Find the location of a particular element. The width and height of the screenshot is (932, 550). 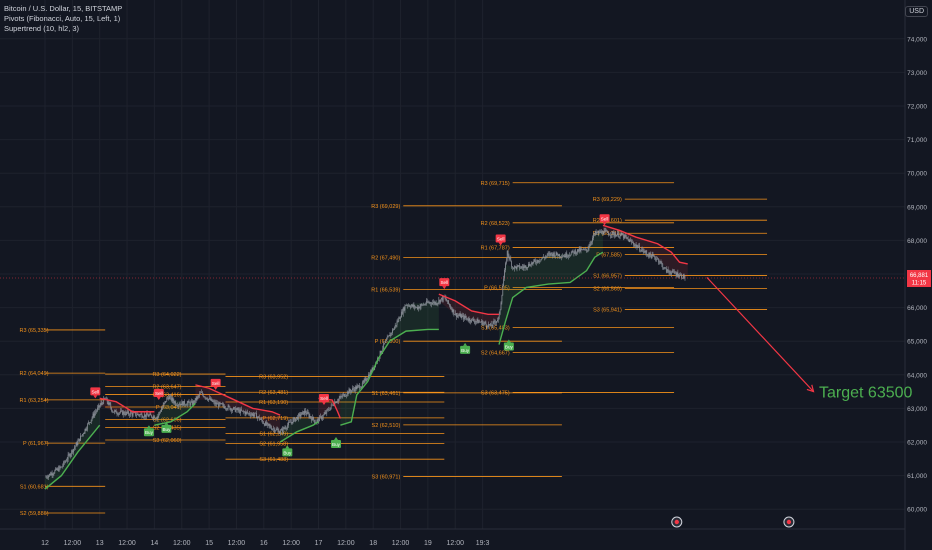

pivots-indicator-label: Pivots (Fibonacci, Auto, 15, Left, 1) is located at coordinates (62, 18).